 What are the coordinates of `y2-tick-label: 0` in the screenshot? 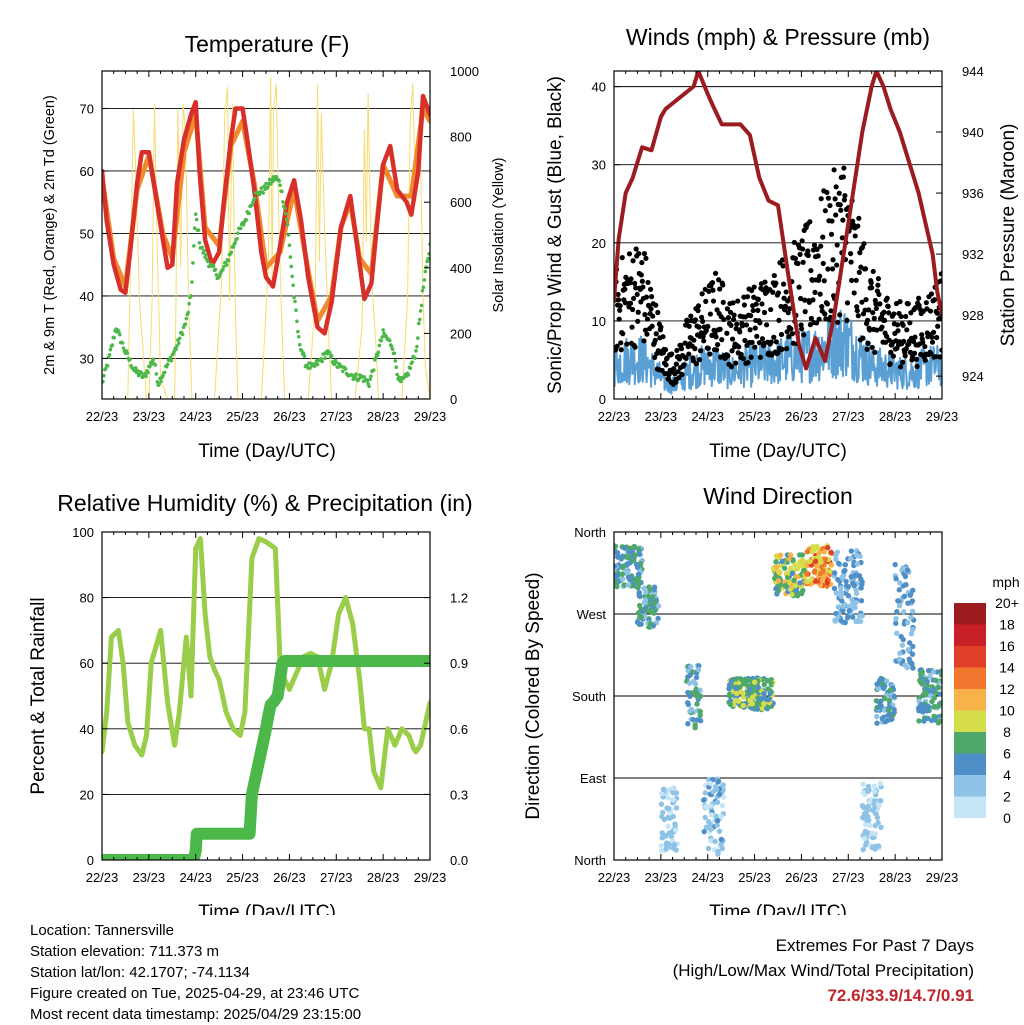 It's located at (453, 399).